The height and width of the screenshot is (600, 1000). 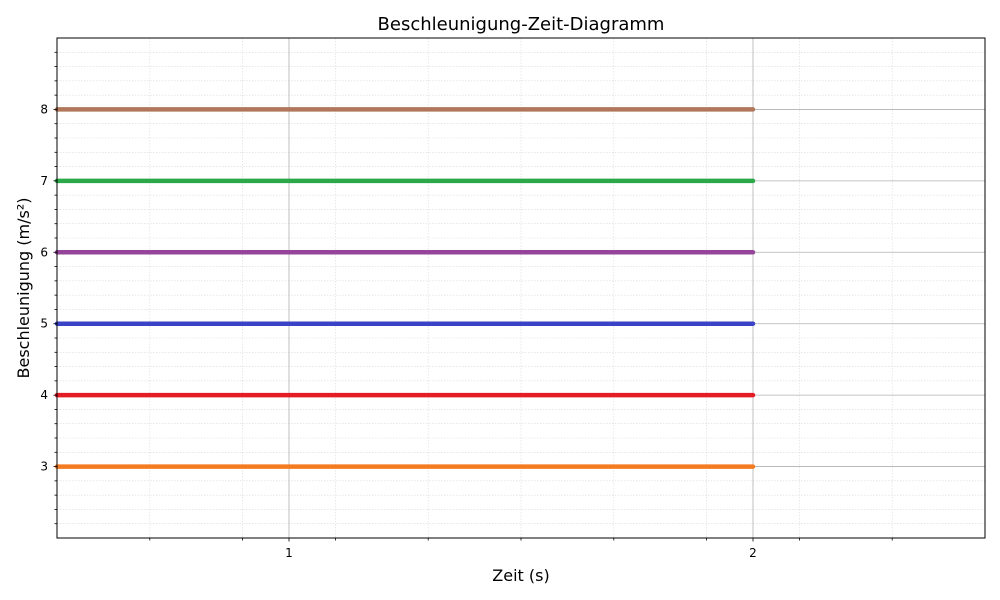 I want to click on y-tick-label: 8, so click(x=44, y=109).